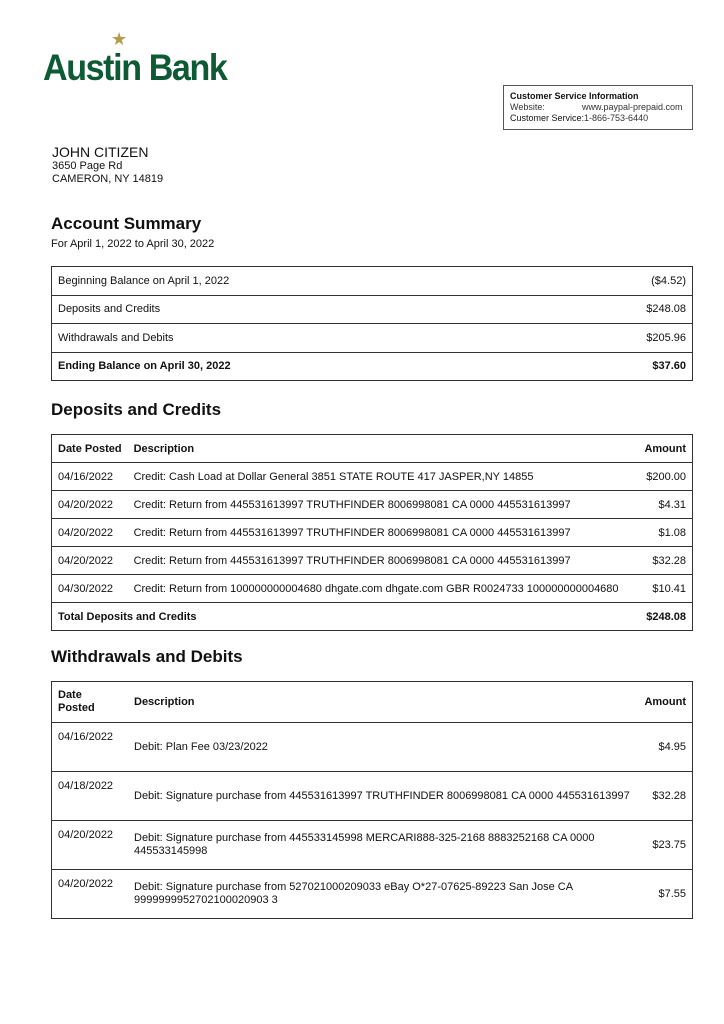  What do you see at coordinates (126, 223) in the screenshot?
I see `account-summary-title: Account Summary` at bounding box center [126, 223].